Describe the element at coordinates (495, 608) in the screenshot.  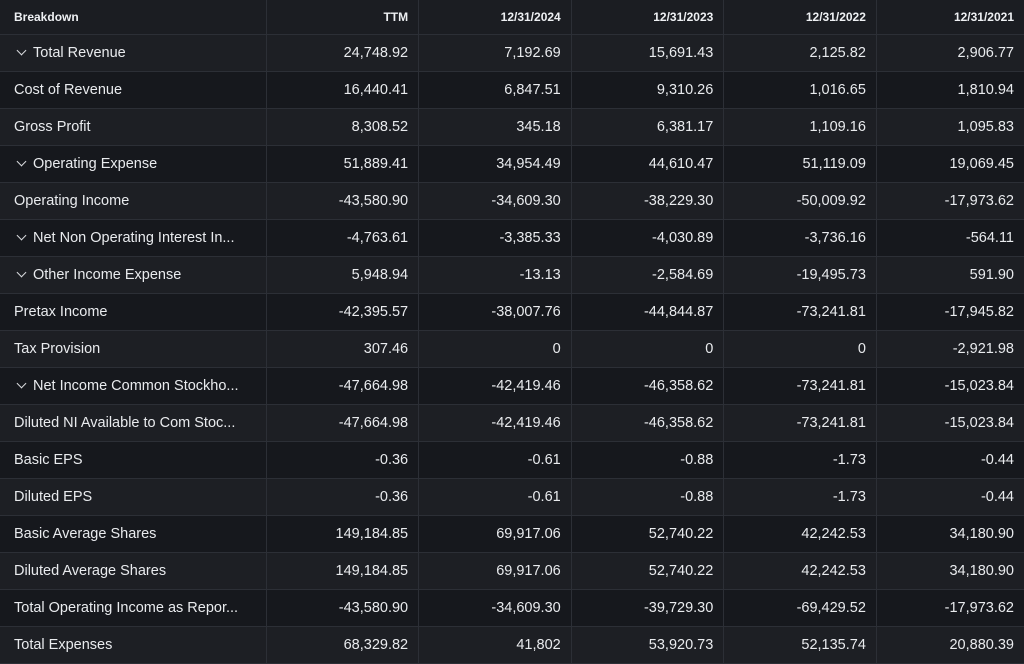
I see `value-cell: -34,609.30` at that location.